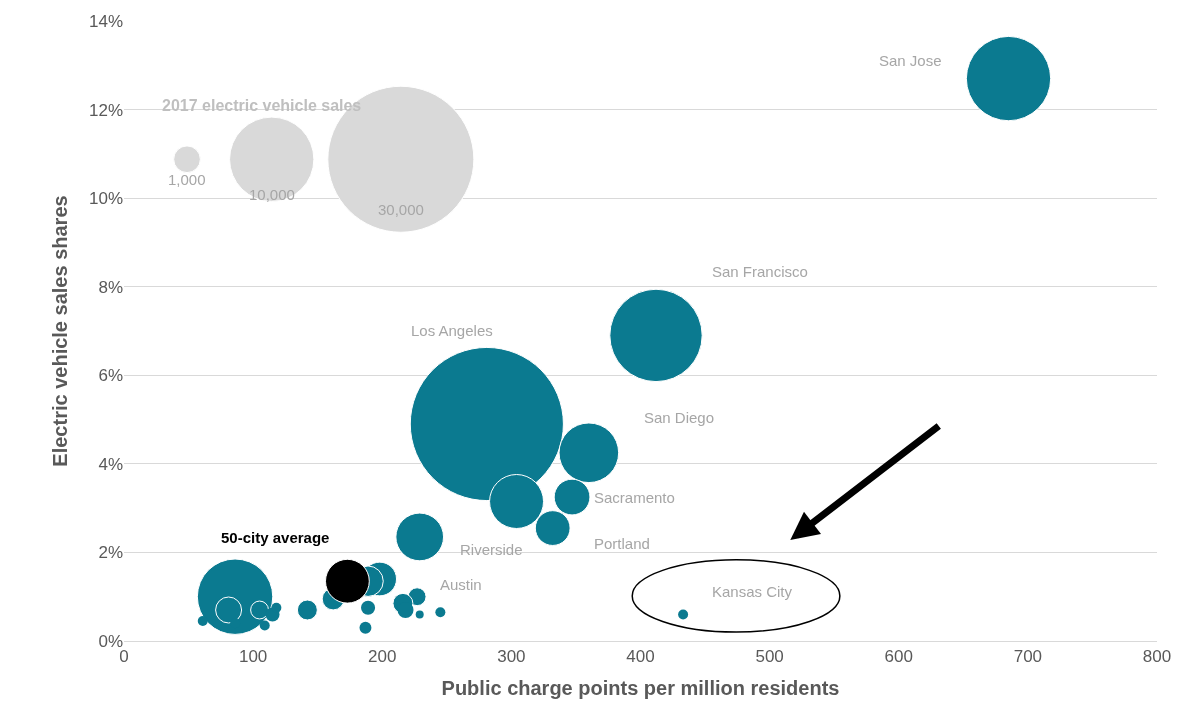 The height and width of the screenshot is (725, 1186). What do you see at coordinates (910, 60) in the screenshot?
I see `series-label: San Jose` at bounding box center [910, 60].